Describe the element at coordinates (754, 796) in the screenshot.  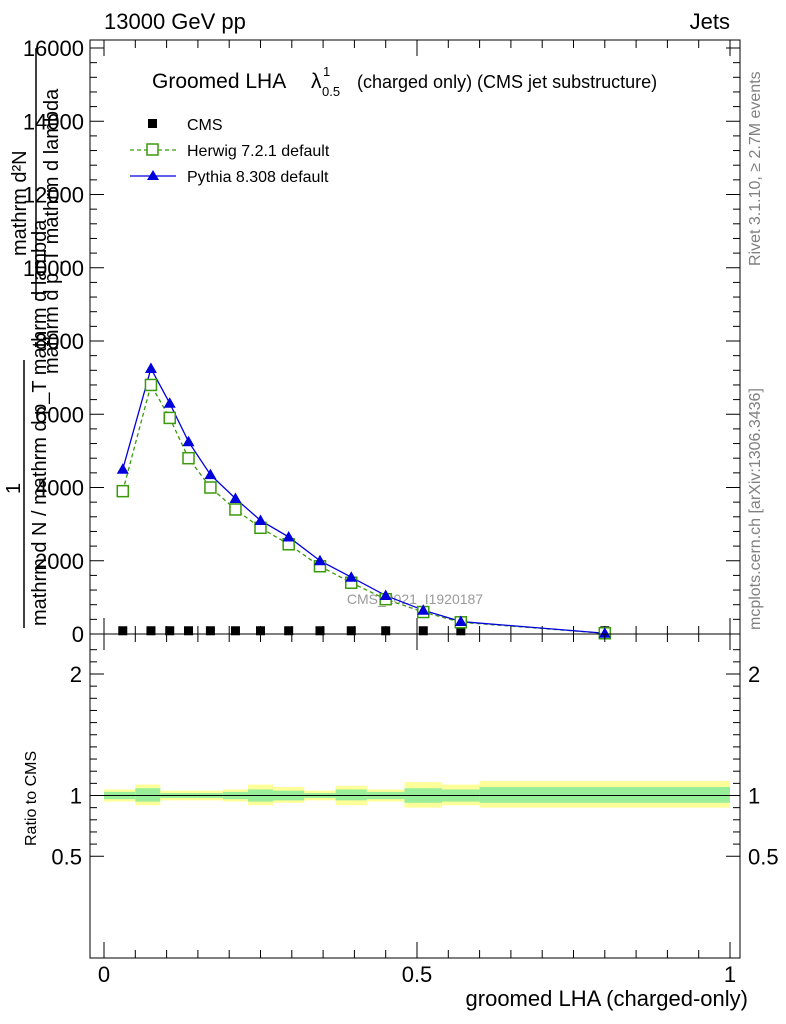
I see `ratio-y-tick-label-right: 1` at that location.